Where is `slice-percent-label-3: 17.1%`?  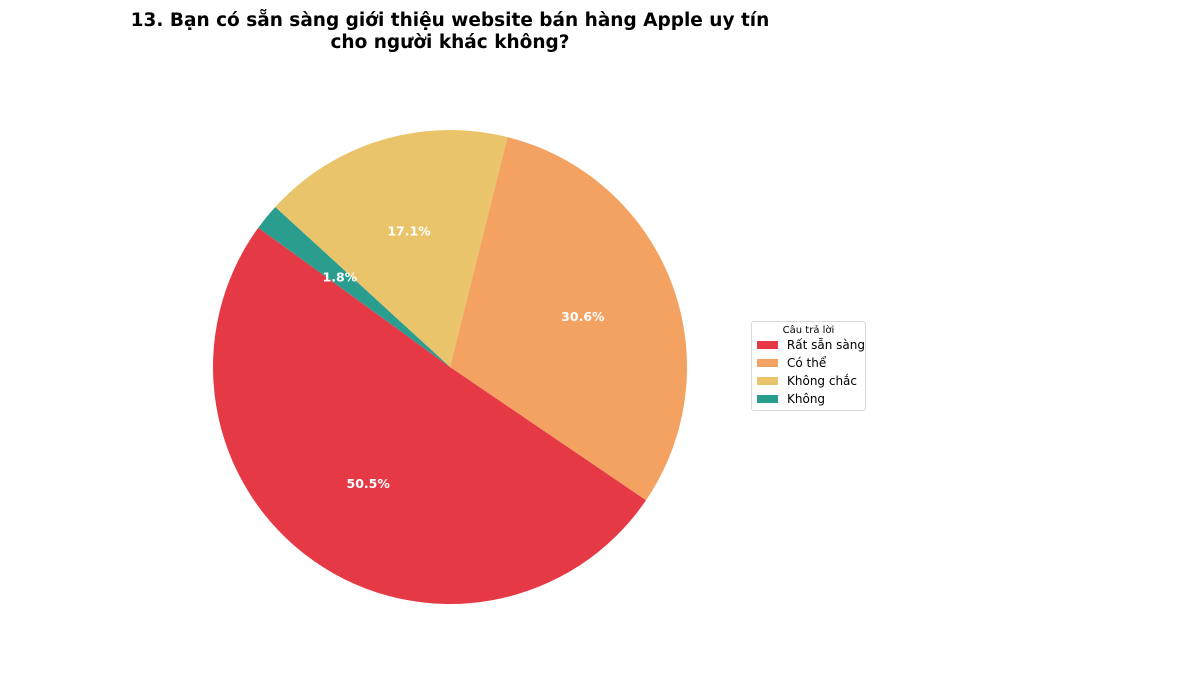
slice-percent-label-3: 17.1% is located at coordinates (409, 230).